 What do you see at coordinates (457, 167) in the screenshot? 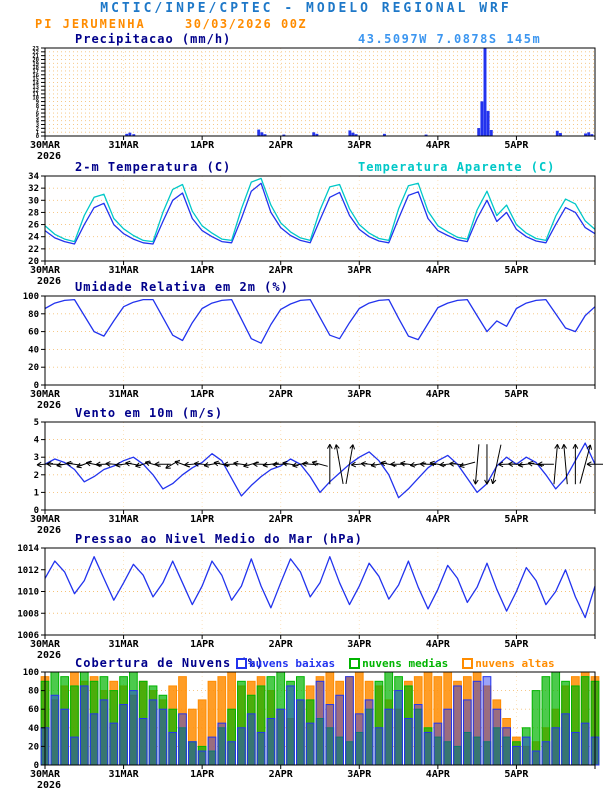
I see `panel-title-temperatura-aparente: Temperatura Aparente (C)` at bounding box center [457, 167].